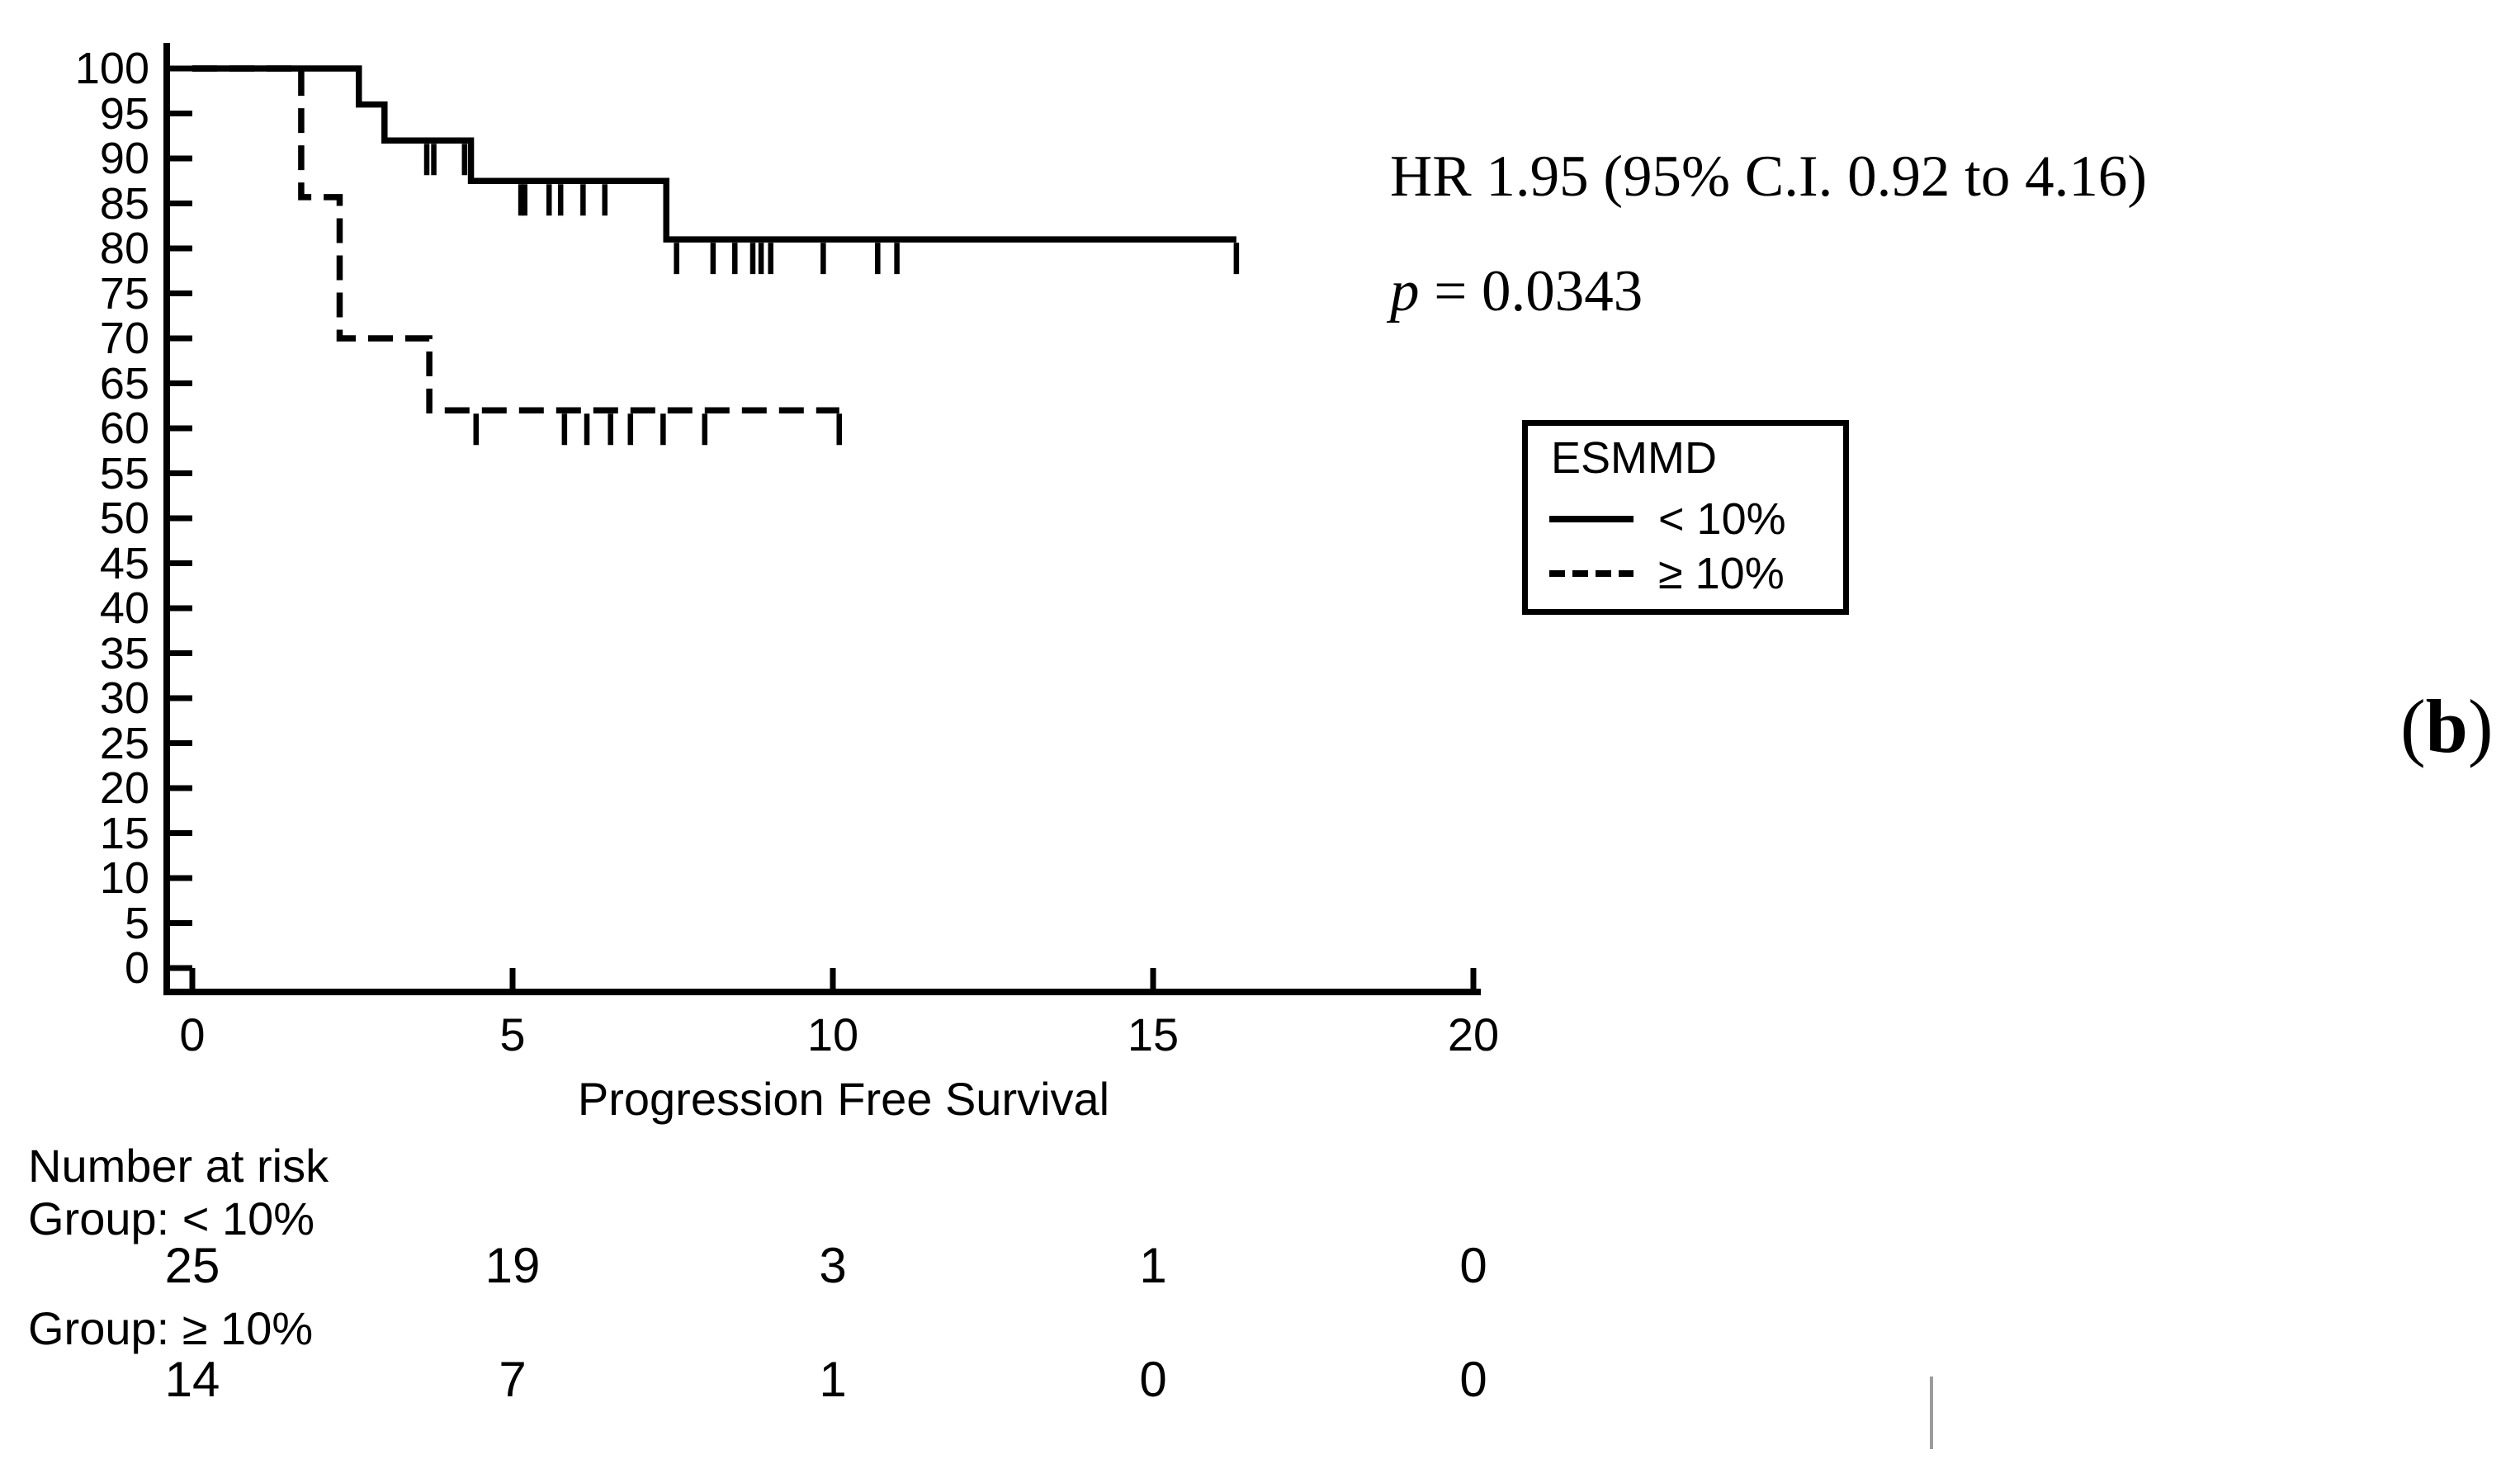  What do you see at coordinates (2480, 726) in the screenshot?
I see `figure-label-close-paren: )` at bounding box center [2480, 726].